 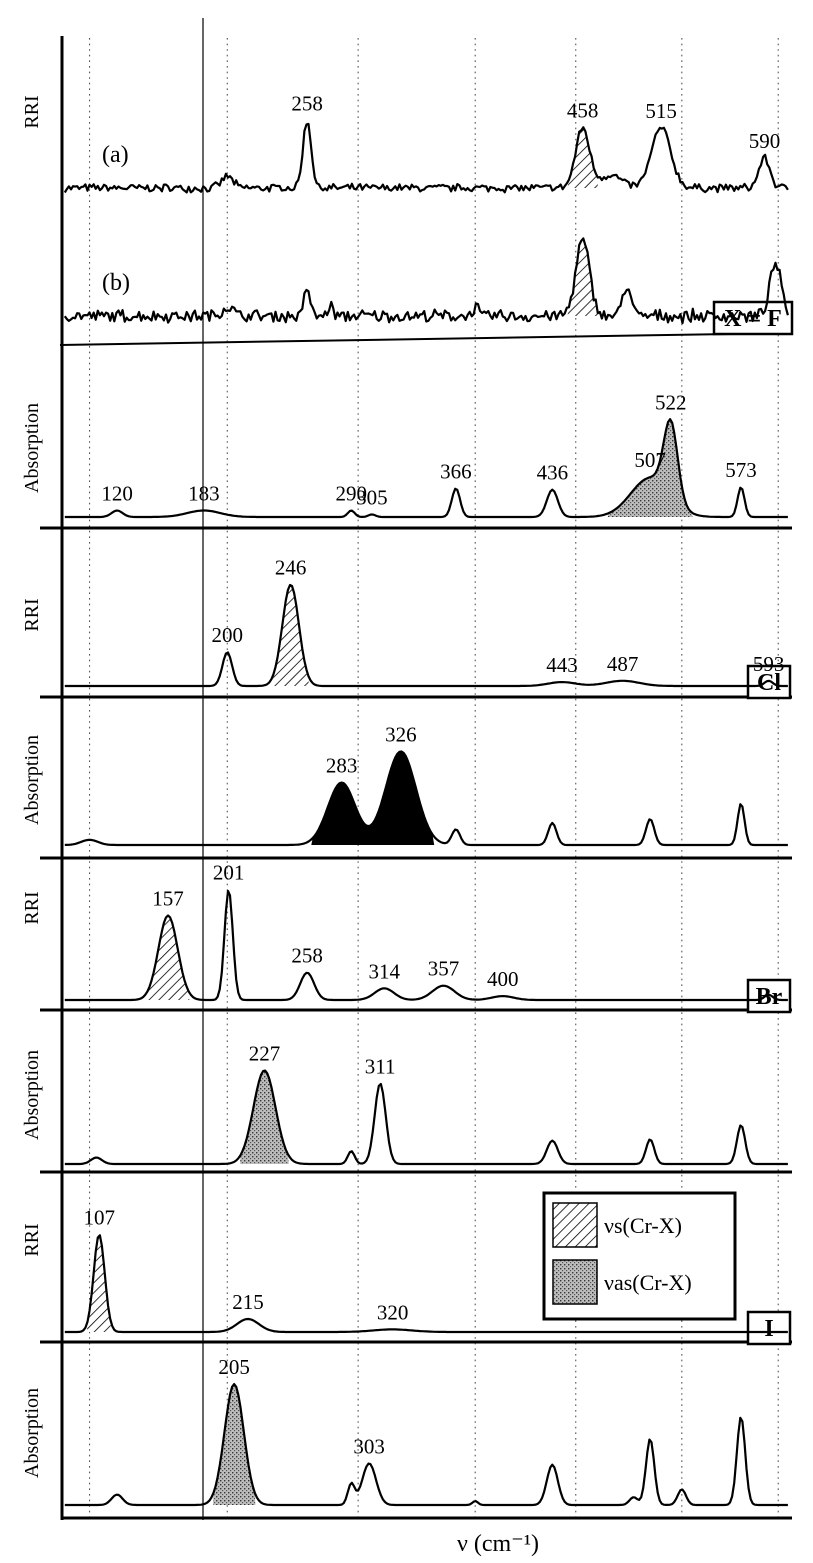 What do you see at coordinates (583, 111) in the screenshot?
I see `peak-label: 458` at bounding box center [583, 111].